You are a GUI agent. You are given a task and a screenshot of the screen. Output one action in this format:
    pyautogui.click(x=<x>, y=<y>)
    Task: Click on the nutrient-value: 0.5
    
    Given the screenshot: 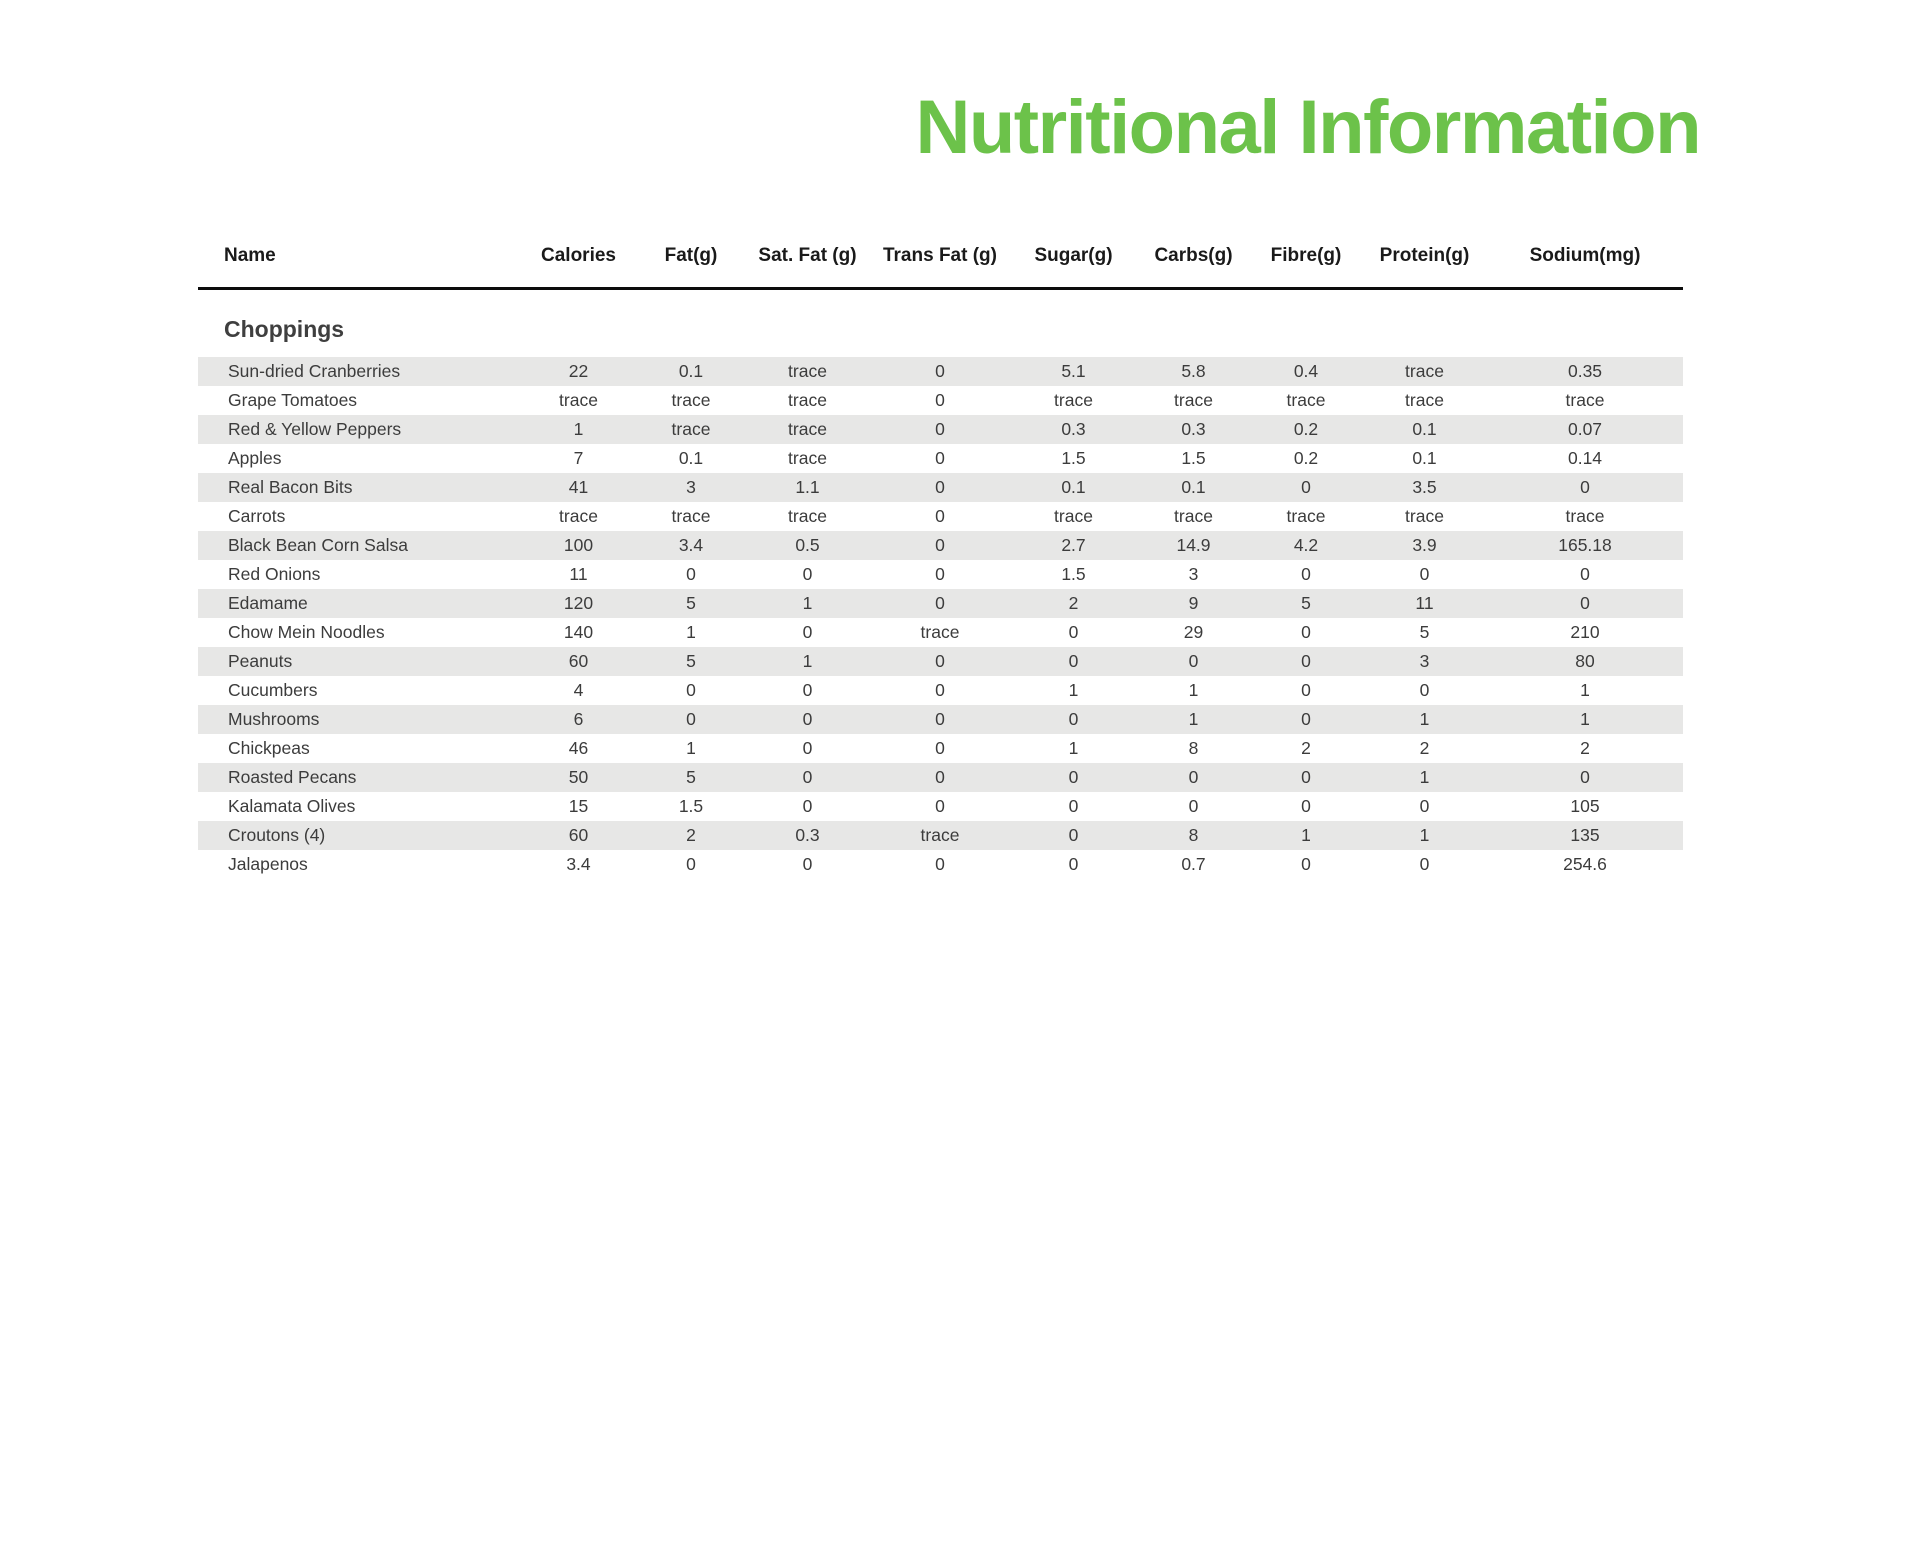 What is the action you would take?
    pyautogui.click(x=807, y=545)
    